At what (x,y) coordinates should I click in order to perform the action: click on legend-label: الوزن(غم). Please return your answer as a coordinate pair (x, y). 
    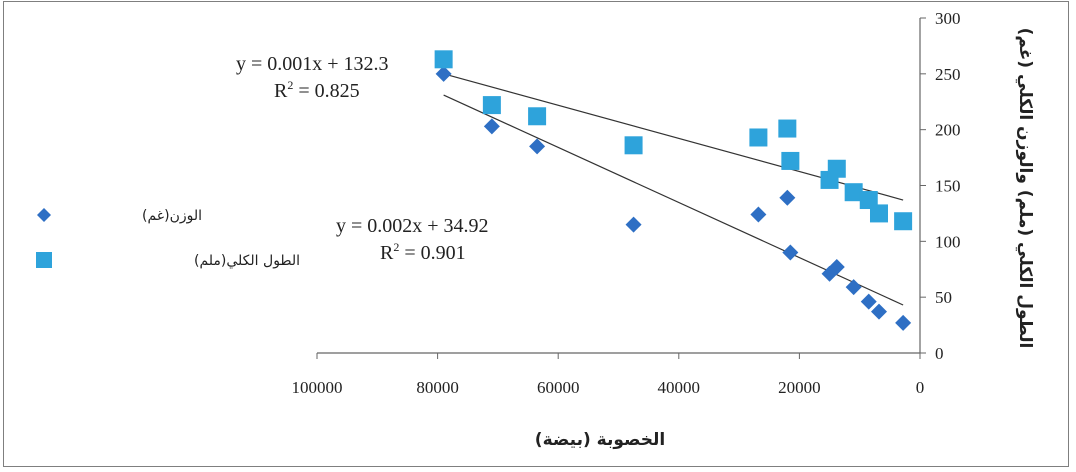
    Looking at the image, I should click on (172, 216).